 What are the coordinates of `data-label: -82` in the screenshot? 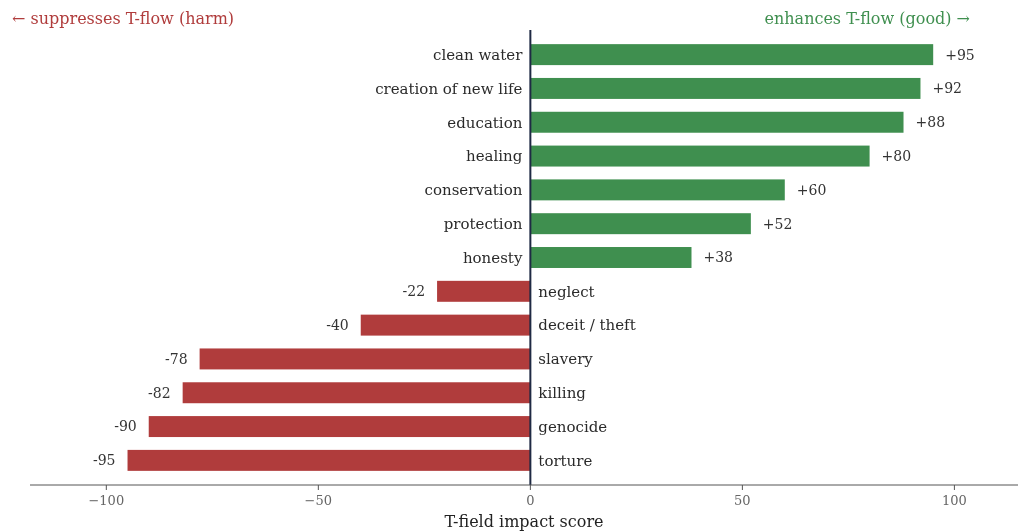 It's located at (159, 392).